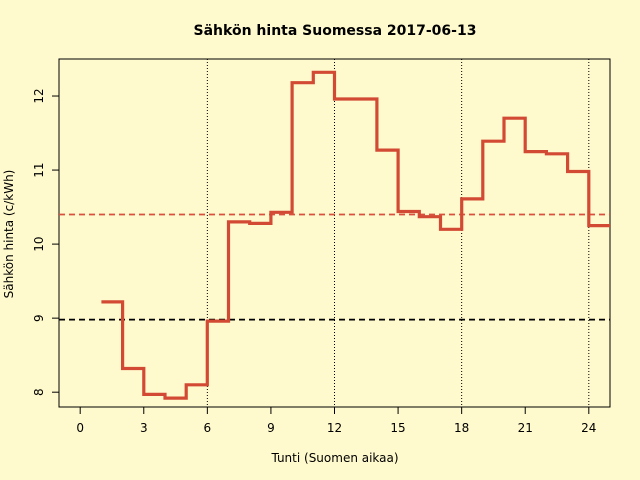 This screenshot has width=640, height=480. I want to click on x-tick-label: 15, so click(397, 428).